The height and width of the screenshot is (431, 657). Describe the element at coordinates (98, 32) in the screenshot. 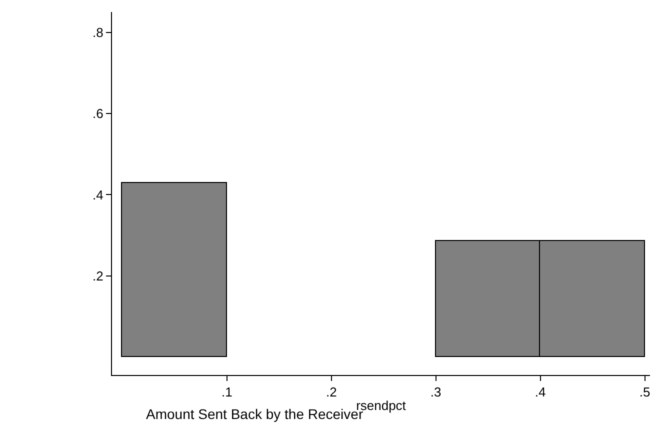

I see `y-tick-label: .8` at that location.